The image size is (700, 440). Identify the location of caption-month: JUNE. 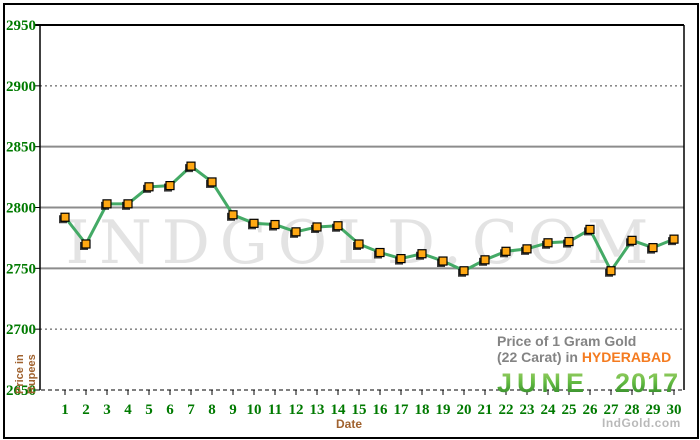
(543, 383).